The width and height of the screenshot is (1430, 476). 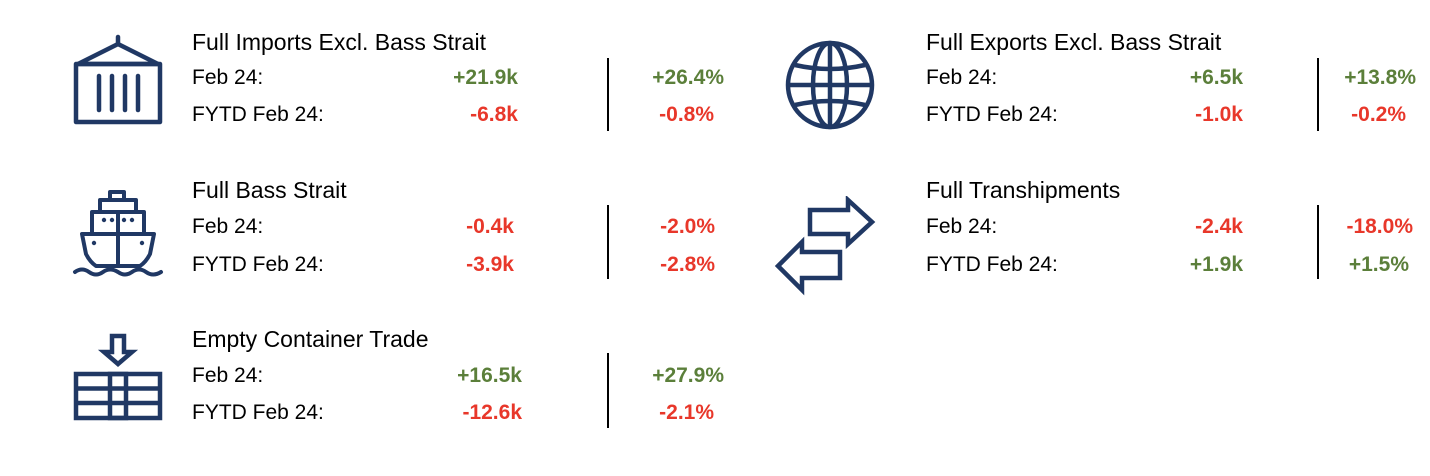 What do you see at coordinates (339, 42) in the screenshot?
I see `card-title: Full Imports Excl. Bass Strait` at bounding box center [339, 42].